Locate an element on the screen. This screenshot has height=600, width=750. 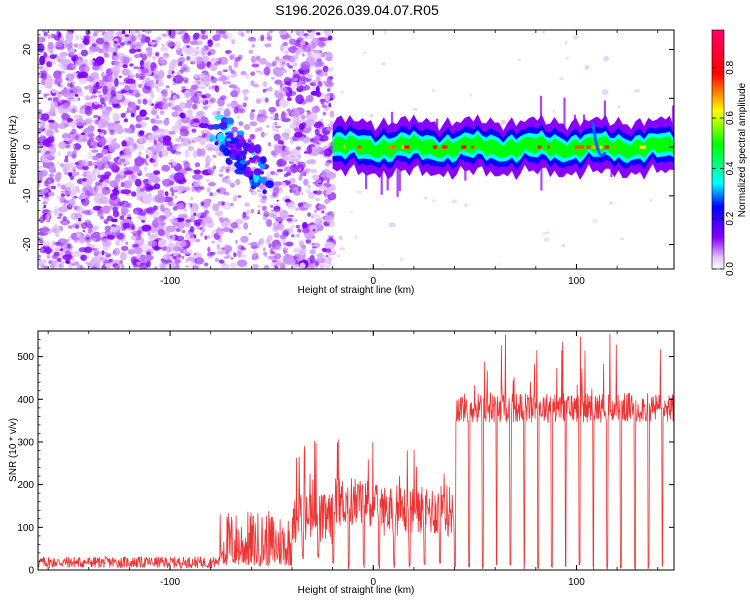
spectrogram-y-label: Frequency (Hz) is located at coordinates (13, 150).